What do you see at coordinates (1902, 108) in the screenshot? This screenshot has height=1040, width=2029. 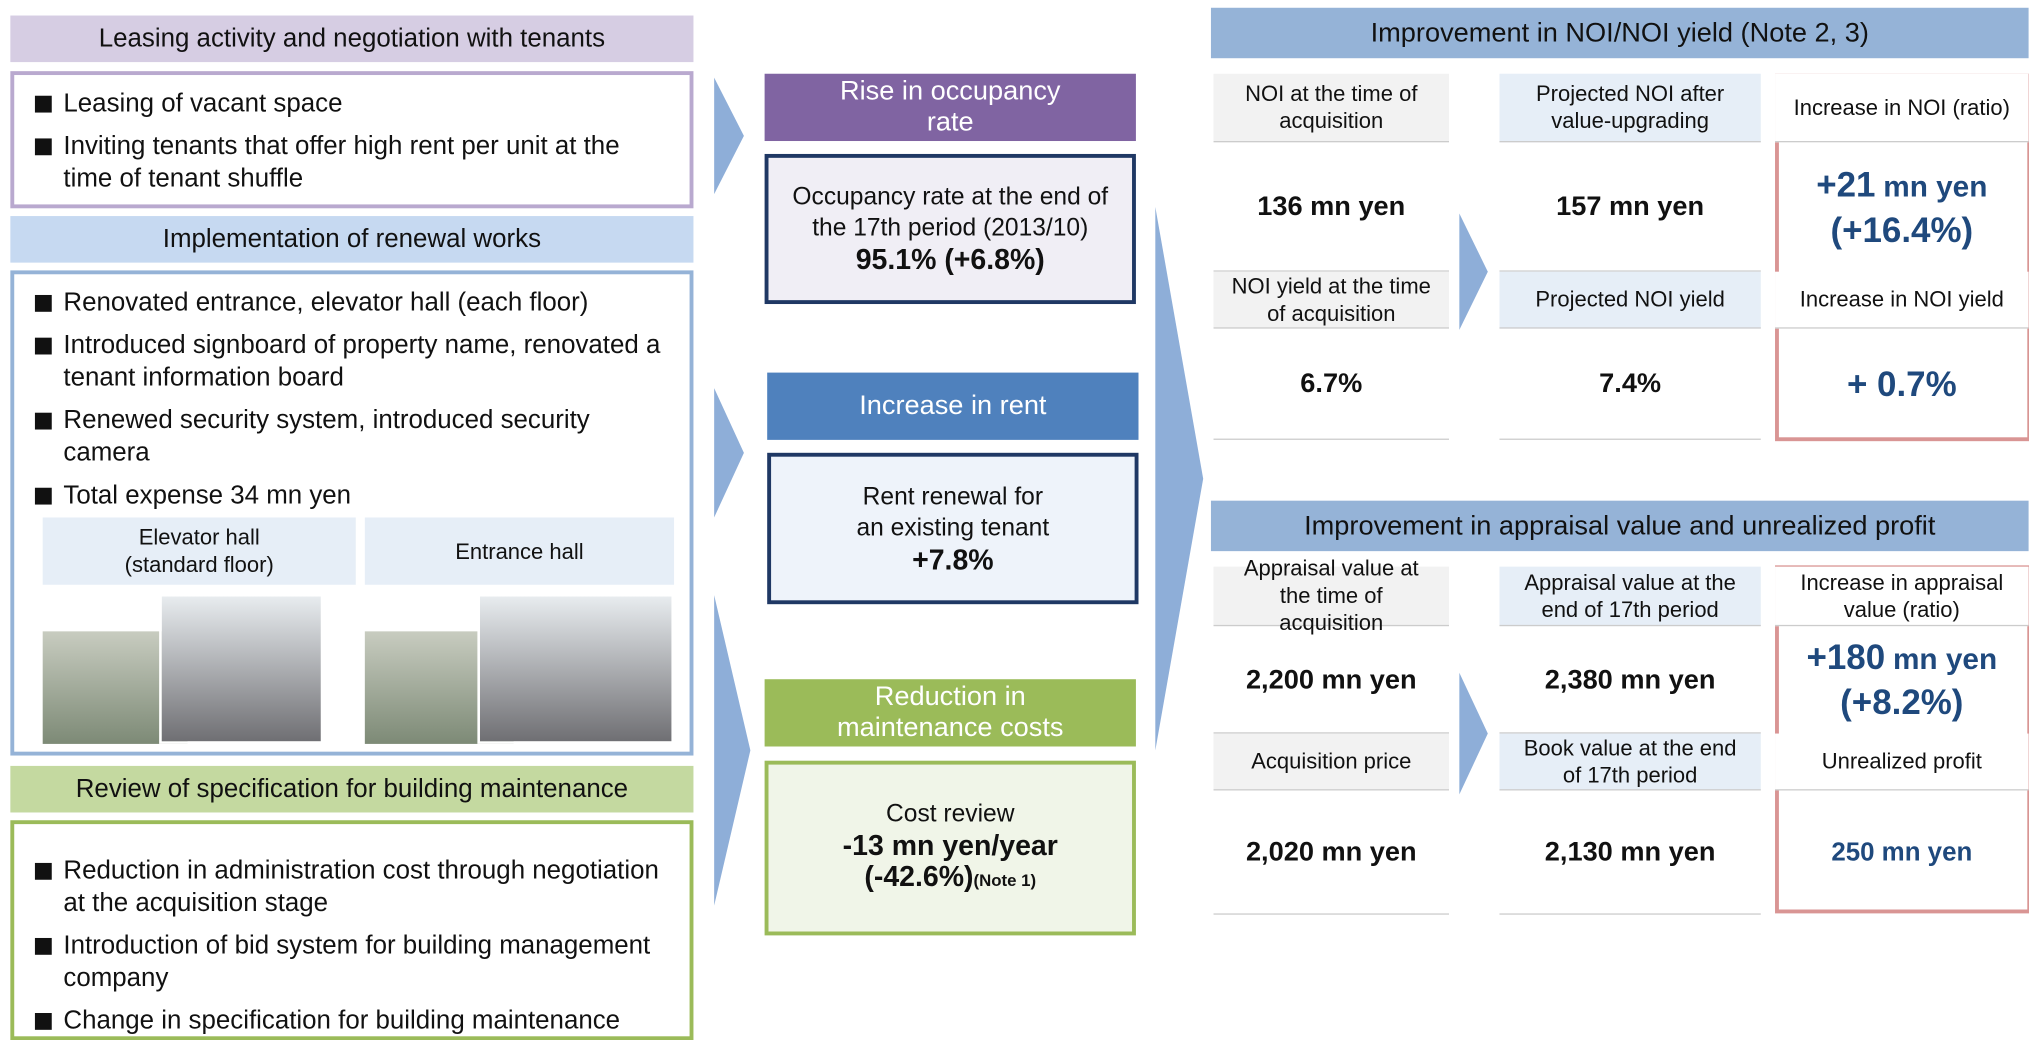 I see `cell-label: Increase in NOI (ratio)` at bounding box center [1902, 108].